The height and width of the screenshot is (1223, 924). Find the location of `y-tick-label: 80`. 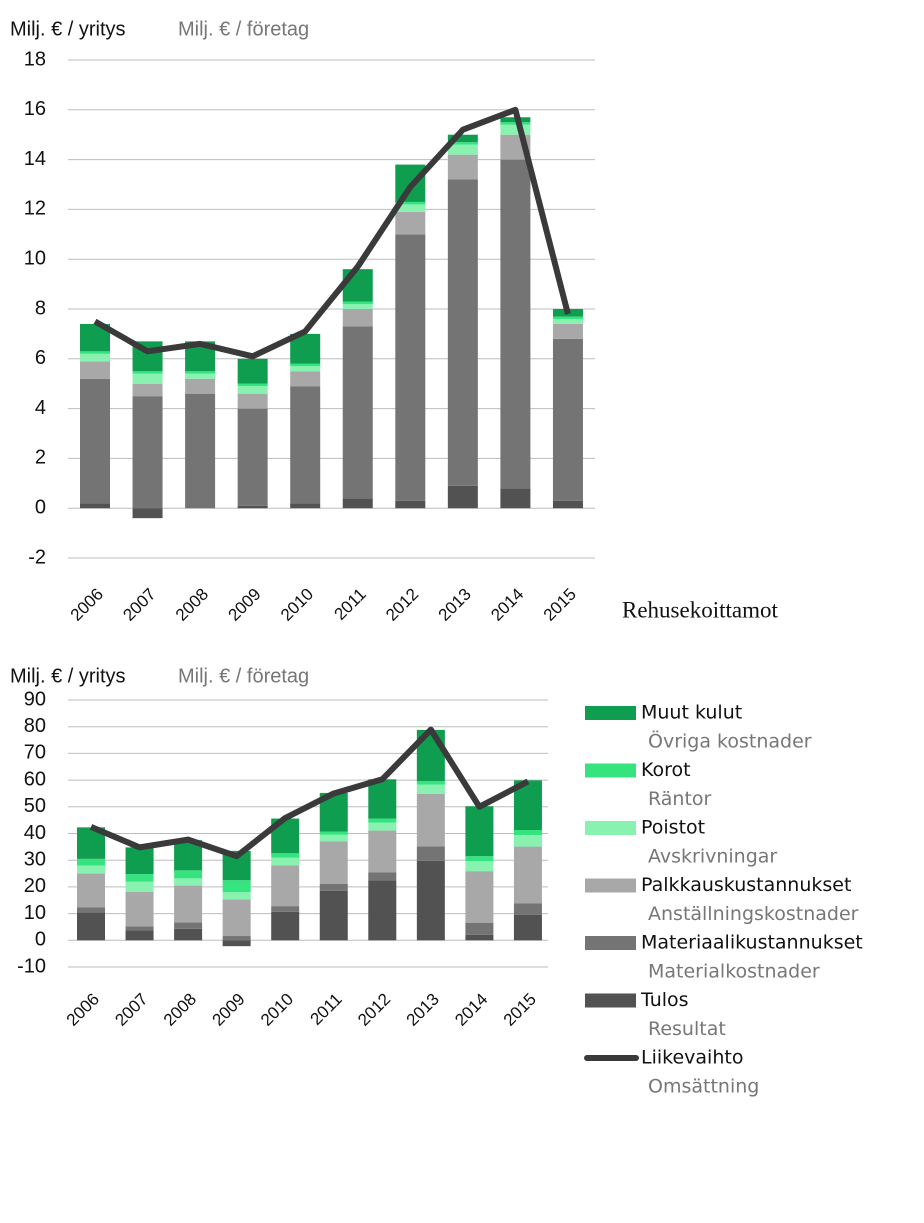

y-tick-label: 80 is located at coordinates (35, 726).